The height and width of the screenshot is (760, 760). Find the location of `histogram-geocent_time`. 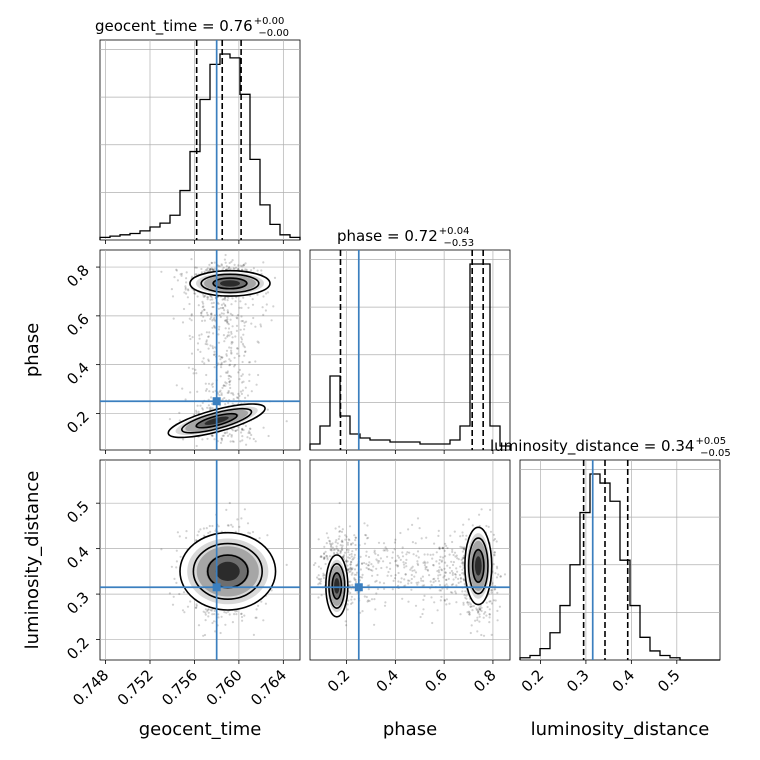

histogram-geocent_time is located at coordinates (200, 146).